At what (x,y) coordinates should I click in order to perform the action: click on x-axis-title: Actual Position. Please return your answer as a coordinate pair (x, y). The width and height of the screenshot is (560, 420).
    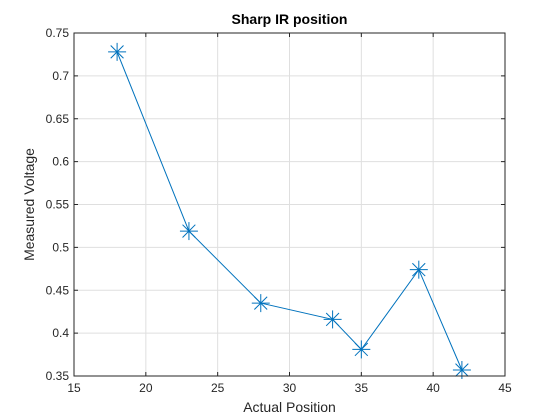
    Looking at the image, I should click on (289, 407).